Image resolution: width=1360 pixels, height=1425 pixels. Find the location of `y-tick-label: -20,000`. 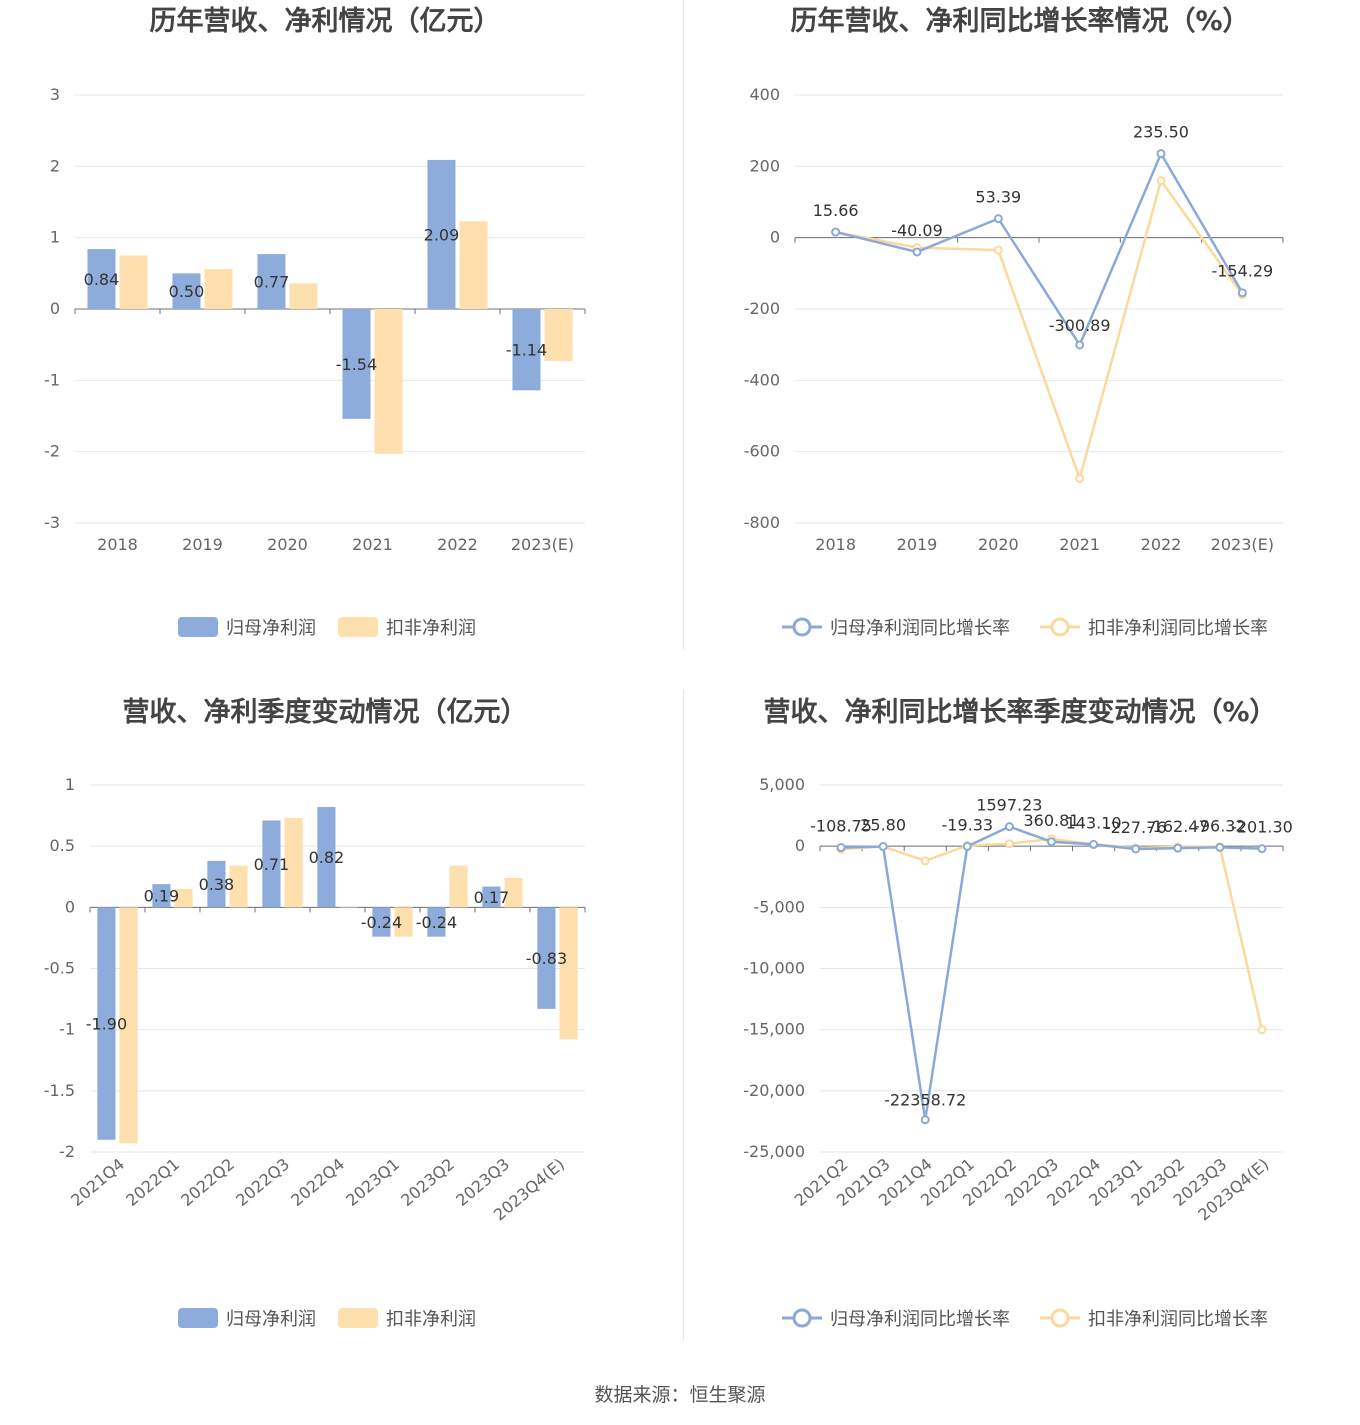

y-tick-label: -20,000 is located at coordinates (774, 1090).